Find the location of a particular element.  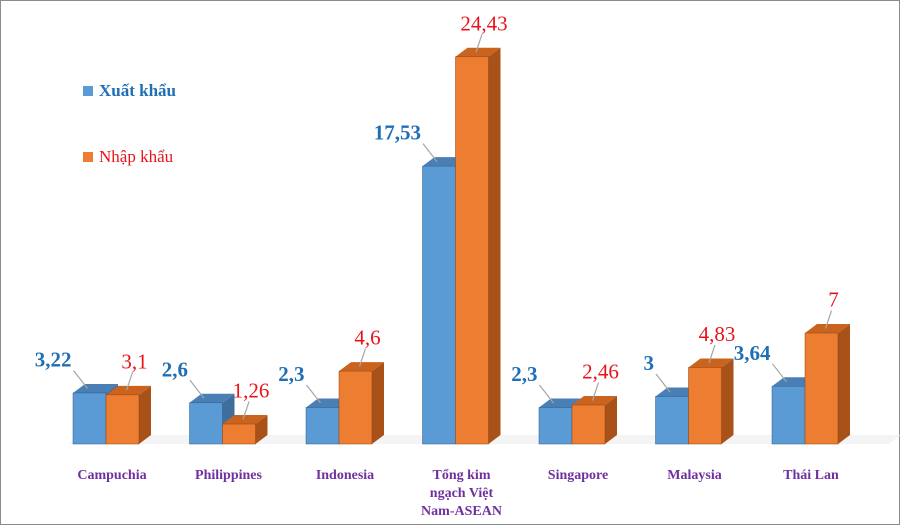

x-tick-label: Campuchia is located at coordinates (111, 475).